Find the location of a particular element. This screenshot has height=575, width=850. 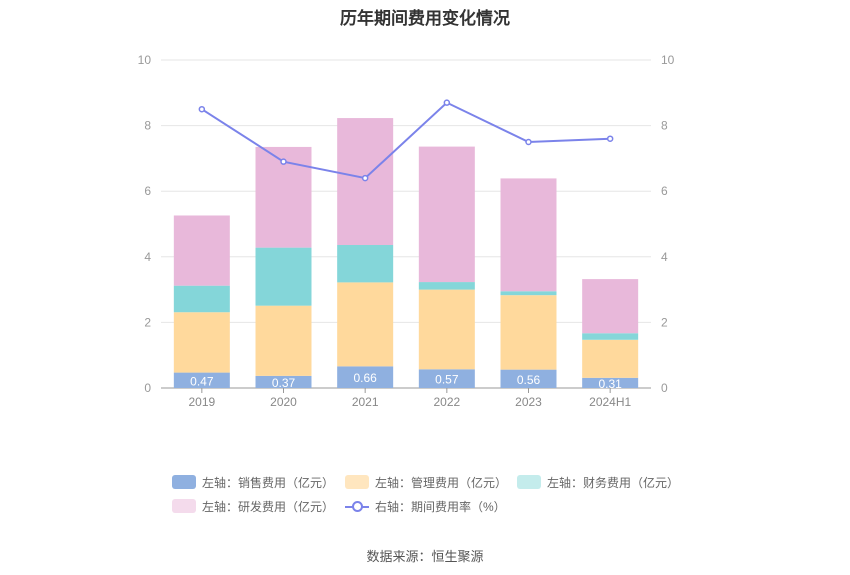

data-label: 0.56 is located at coordinates (529, 380).